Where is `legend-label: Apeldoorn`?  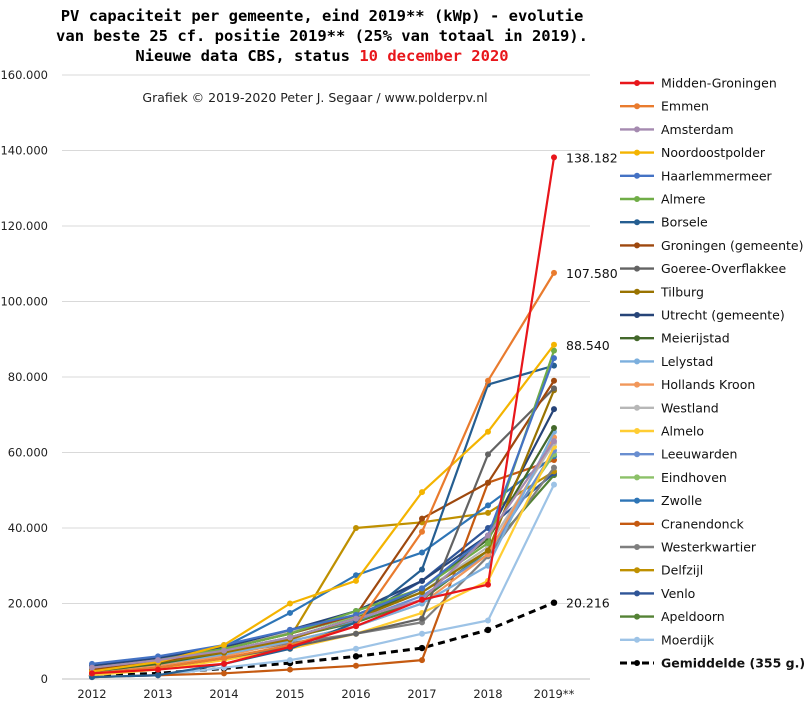
legend-label: Apeldoorn is located at coordinates (693, 616).